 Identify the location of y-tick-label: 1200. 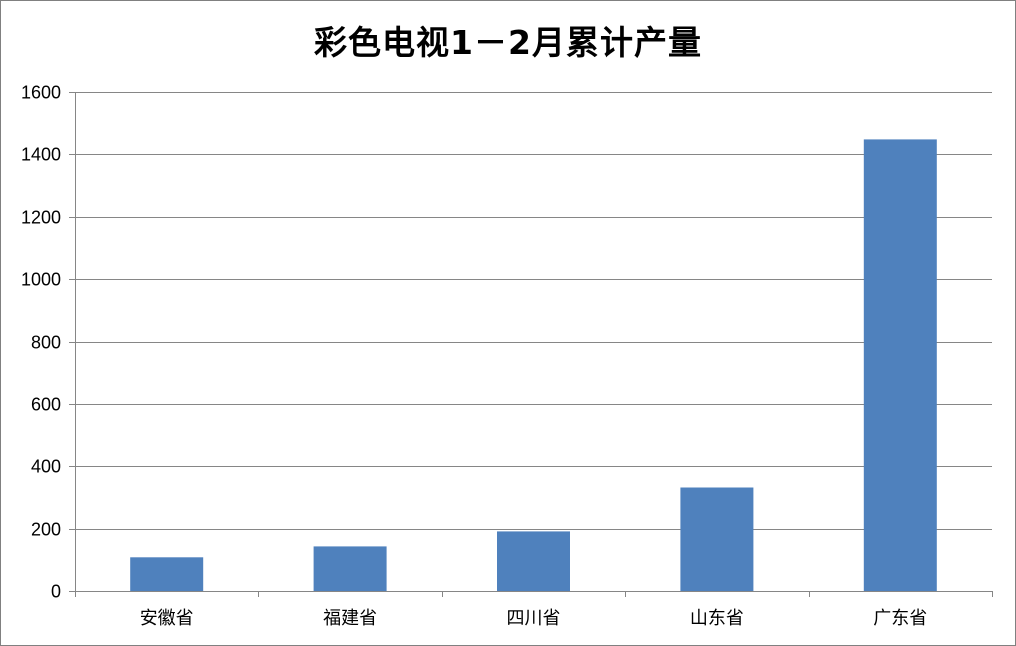
(41, 218).